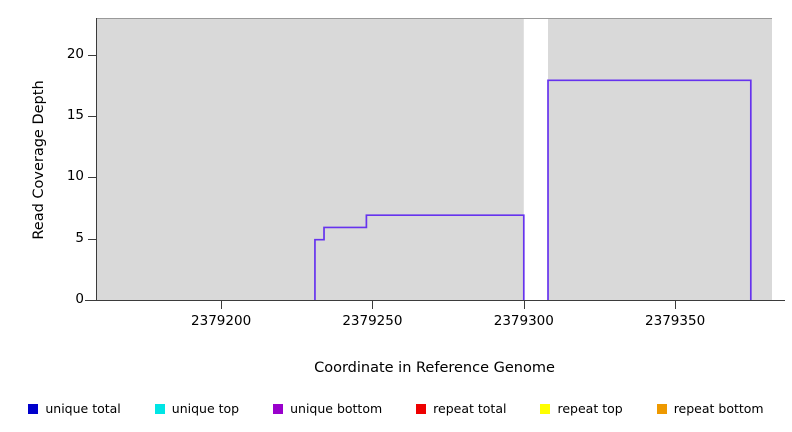 The image size is (792, 432). What do you see at coordinates (39, 160) in the screenshot?
I see `y-axis-title: Read Coverage Depth` at bounding box center [39, 160].